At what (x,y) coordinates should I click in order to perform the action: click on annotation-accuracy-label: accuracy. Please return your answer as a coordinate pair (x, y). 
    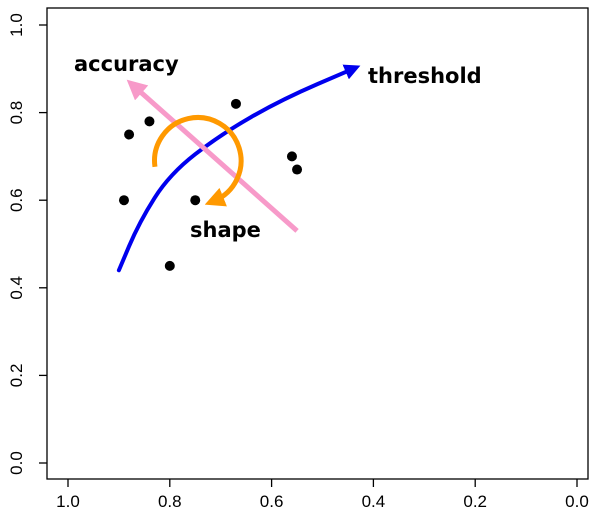
    Looking at the image, I should click on (126, 64).